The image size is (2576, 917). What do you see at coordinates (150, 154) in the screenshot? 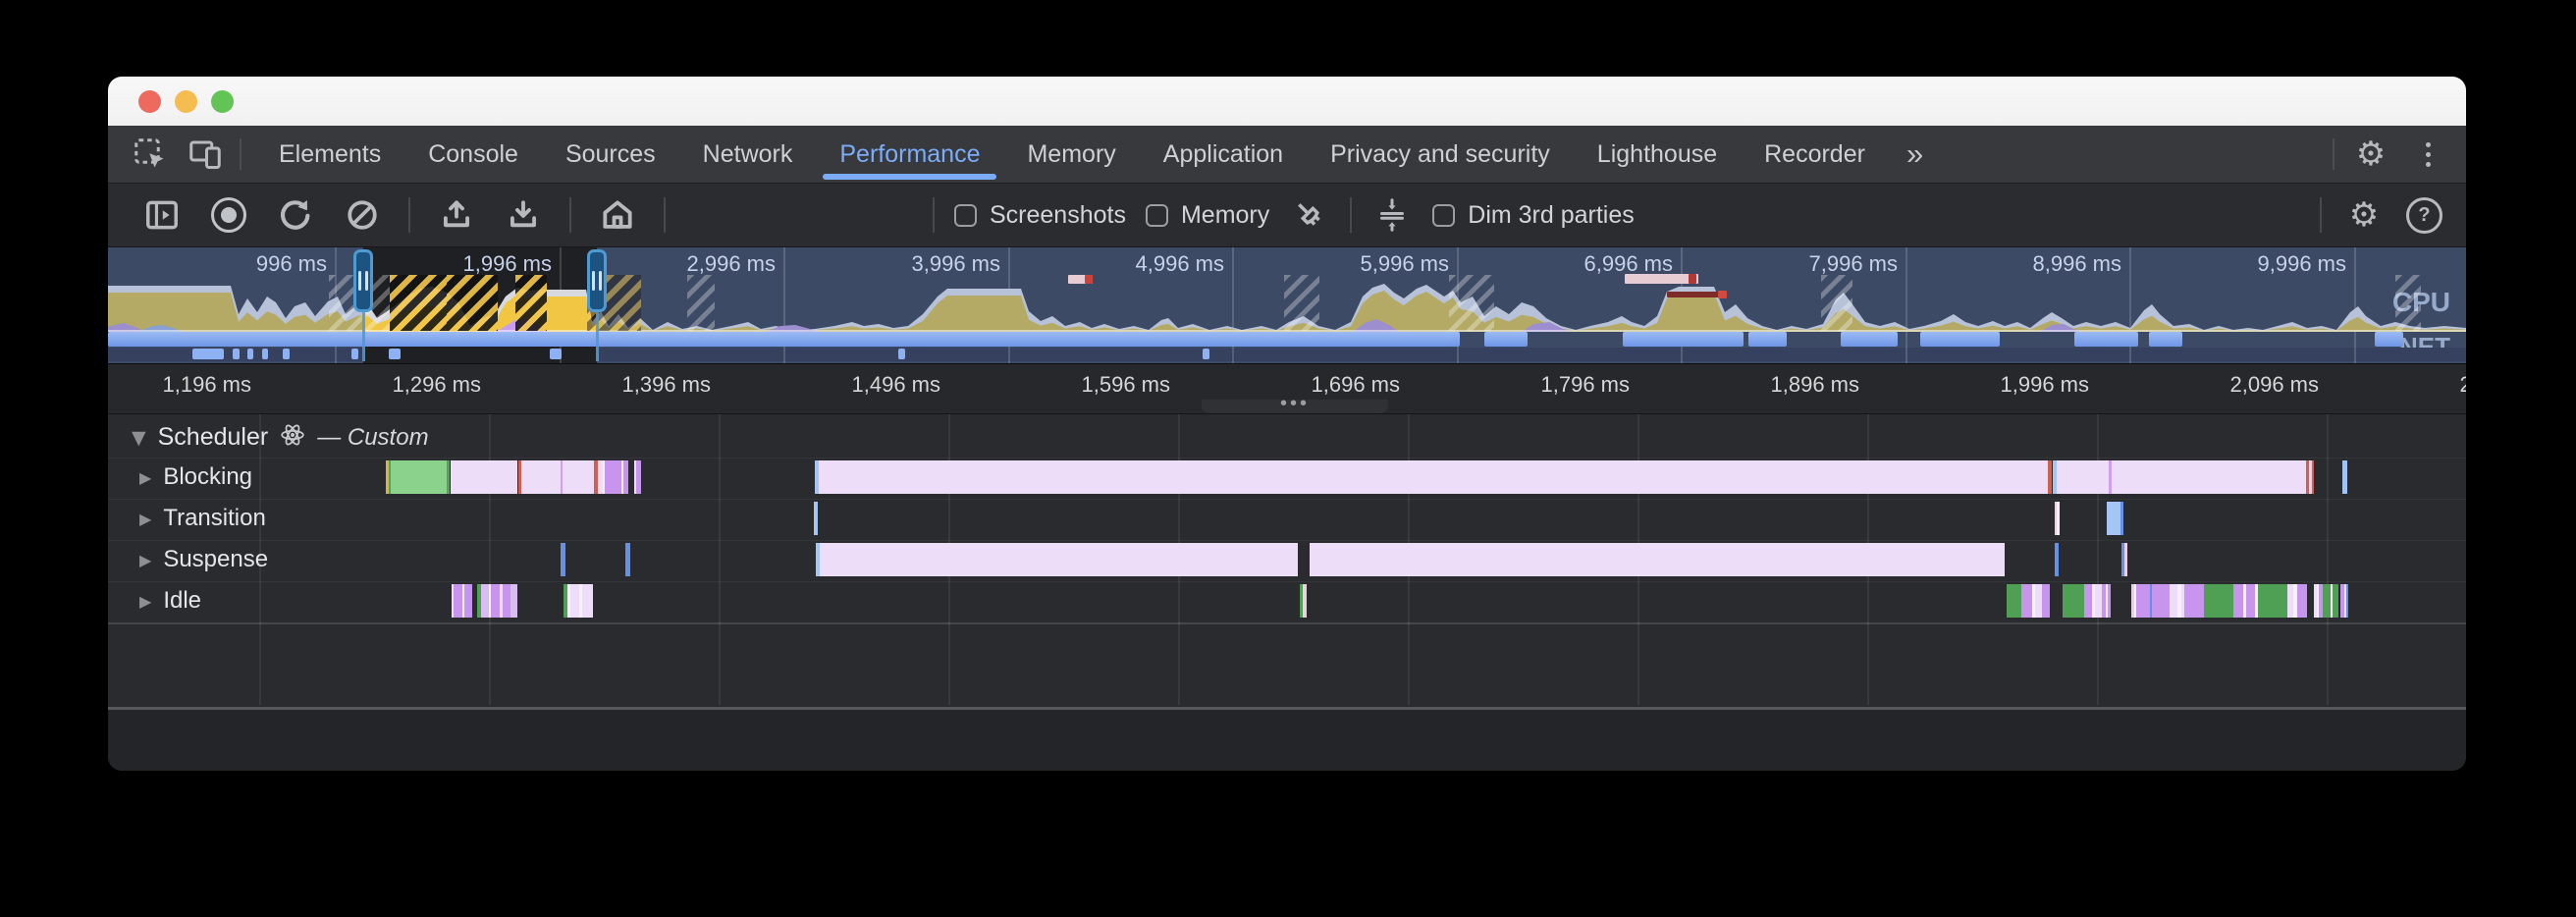
I see `inspect-icon` at bounding box center [150, 154].